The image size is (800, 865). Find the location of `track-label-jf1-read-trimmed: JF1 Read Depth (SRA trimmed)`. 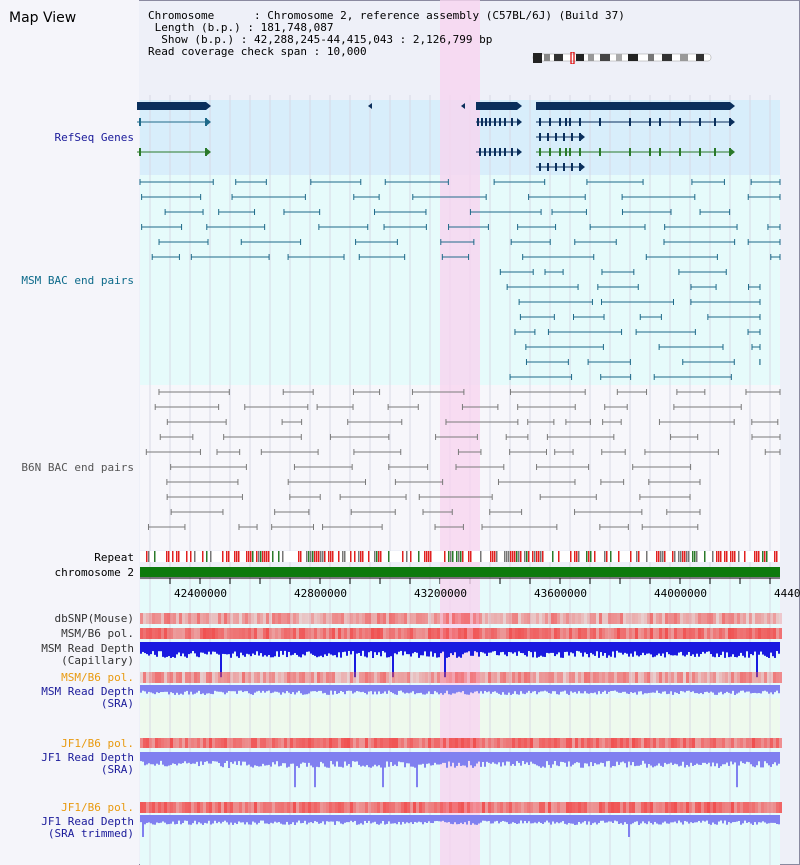

track-label-jf1-read-trimmed: JF1 Read Depth (SRA trimmed) is located at coordinates (67, 828).